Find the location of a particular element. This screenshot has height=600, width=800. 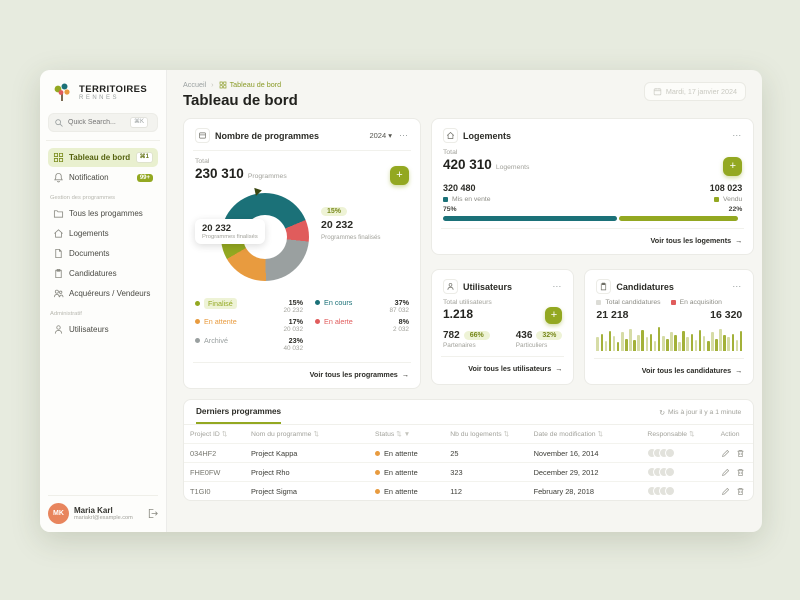

clipboard-icon is located at coordinates (604, 286).